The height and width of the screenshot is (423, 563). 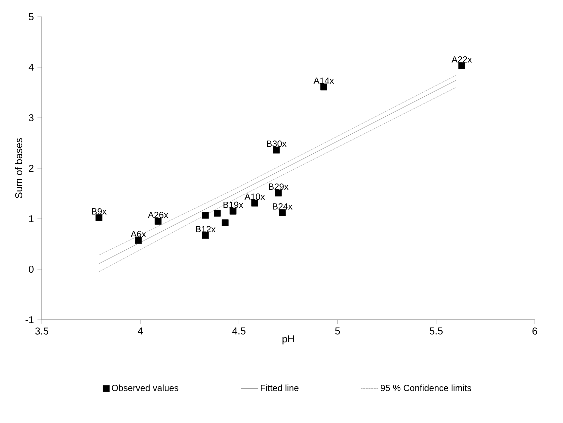 What do you see at coordinates (535, 331) in the screenshot?
I see `x-tick-label: 6` at bounding box center [535, 331].